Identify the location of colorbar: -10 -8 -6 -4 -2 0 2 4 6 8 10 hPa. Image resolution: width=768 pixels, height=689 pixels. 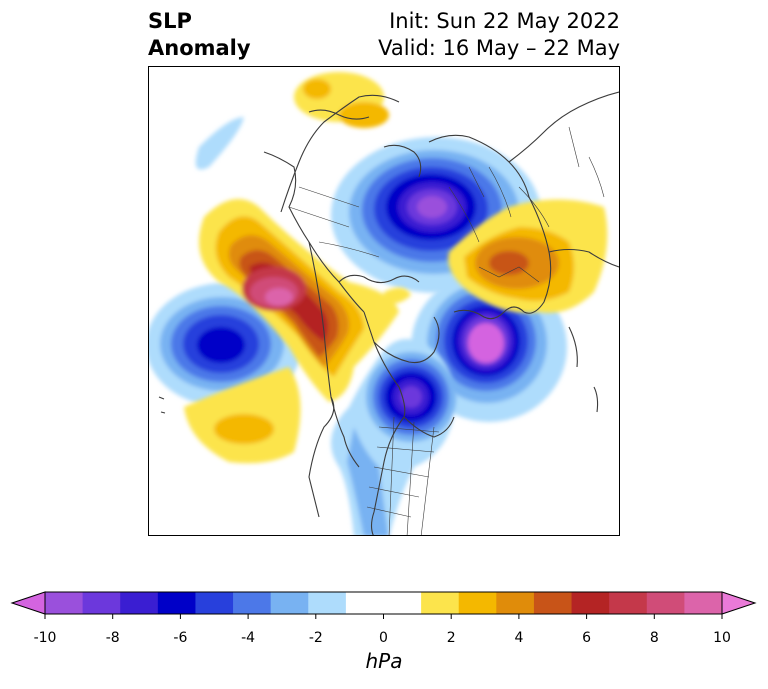
(384, 635).